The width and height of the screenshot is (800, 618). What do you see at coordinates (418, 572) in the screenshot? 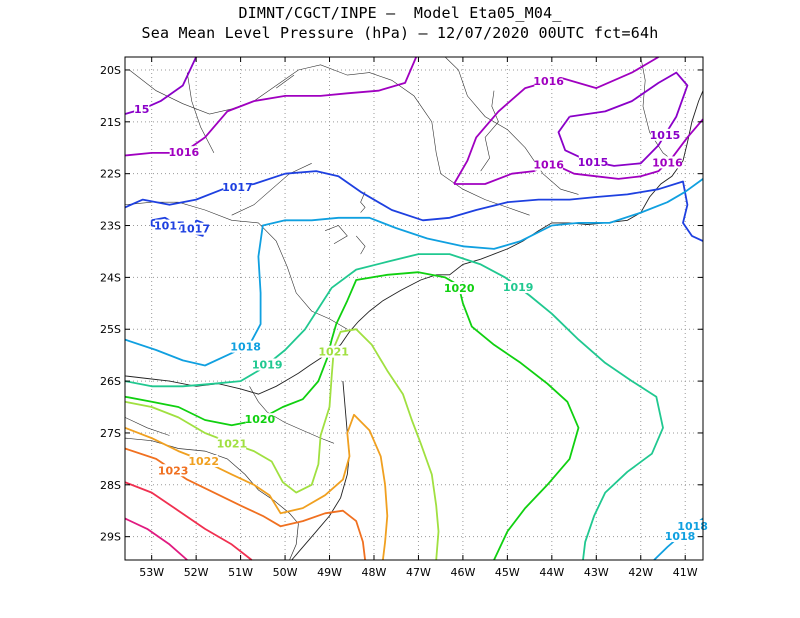
I see `x-tick-label: 47W` at bounding box center [418, 572].